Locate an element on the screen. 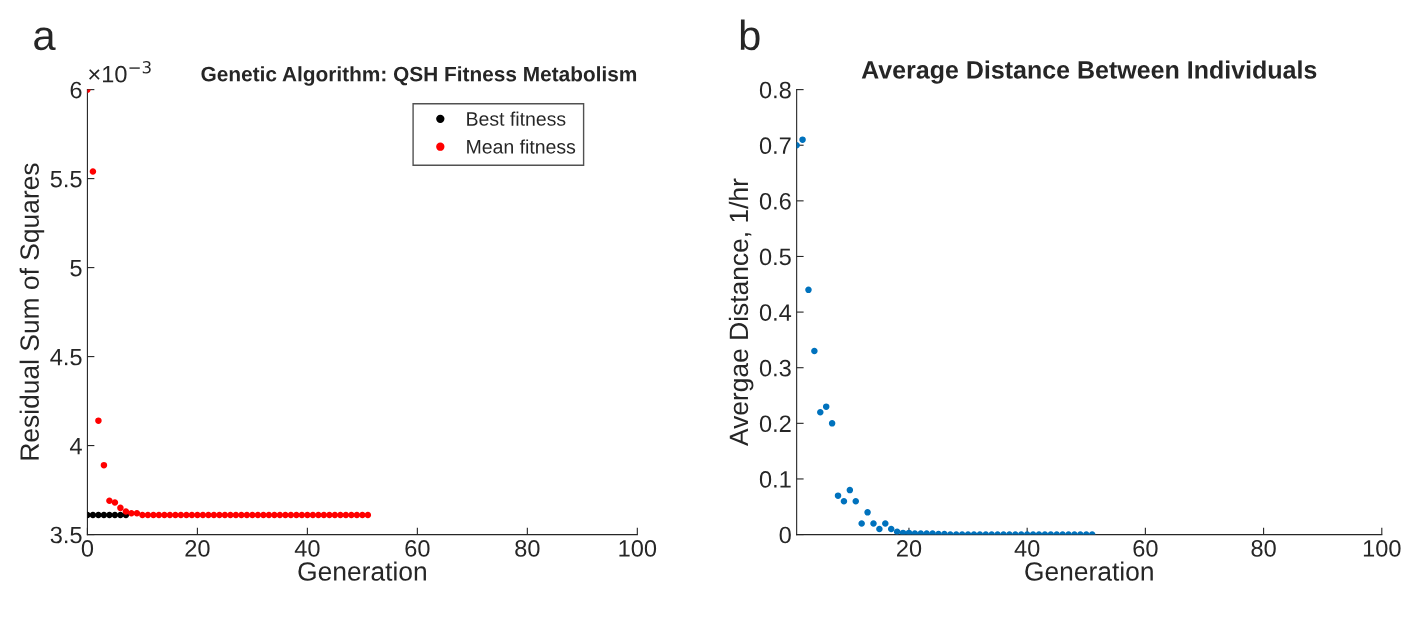  x-tick-label: 40 is located at coordinates (307, 548).